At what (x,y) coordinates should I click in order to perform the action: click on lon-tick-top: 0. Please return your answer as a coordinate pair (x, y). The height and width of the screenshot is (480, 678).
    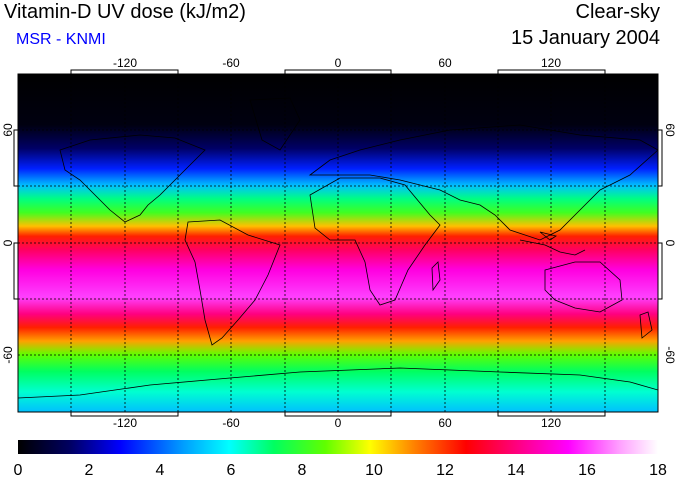
    Looking at the image, I should click on (338, 63).